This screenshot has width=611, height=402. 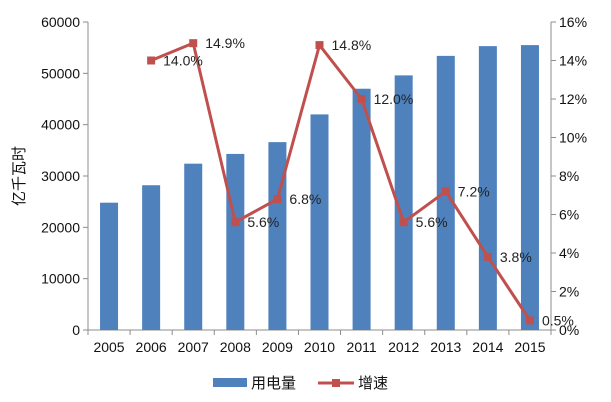 What do you see at coordinates (151, 347) in the screenshot?
I see `x-tick-label: 2006` at bounding box center [151, 347].